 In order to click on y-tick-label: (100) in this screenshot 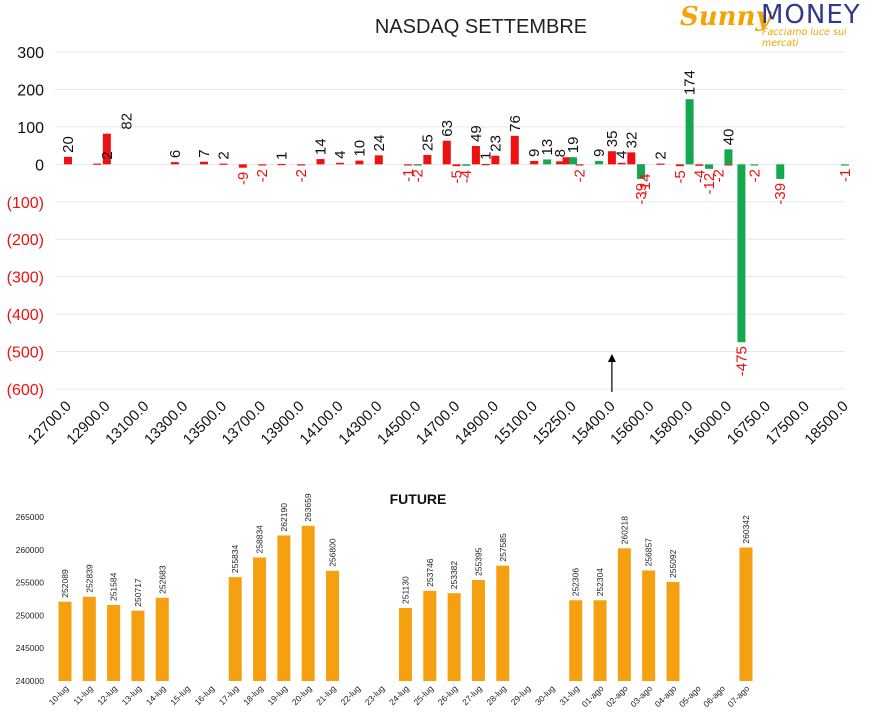, I will do `click(25, 203)`.